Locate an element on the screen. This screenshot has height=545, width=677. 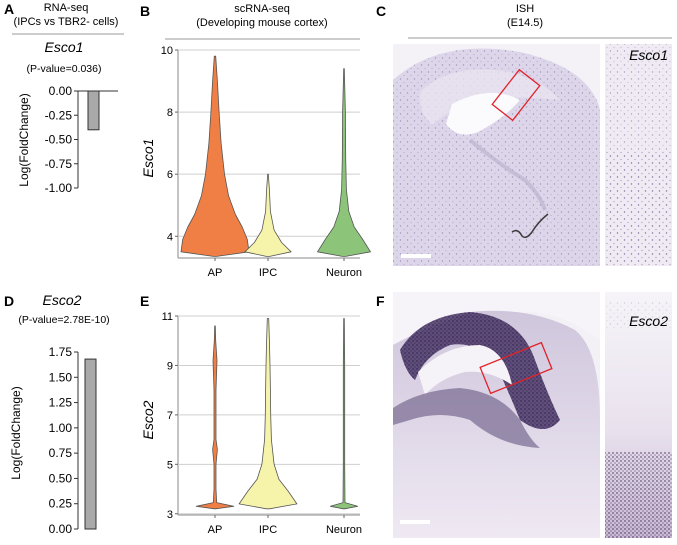
panel-letter-c: C is located at coordinates (381, 11).